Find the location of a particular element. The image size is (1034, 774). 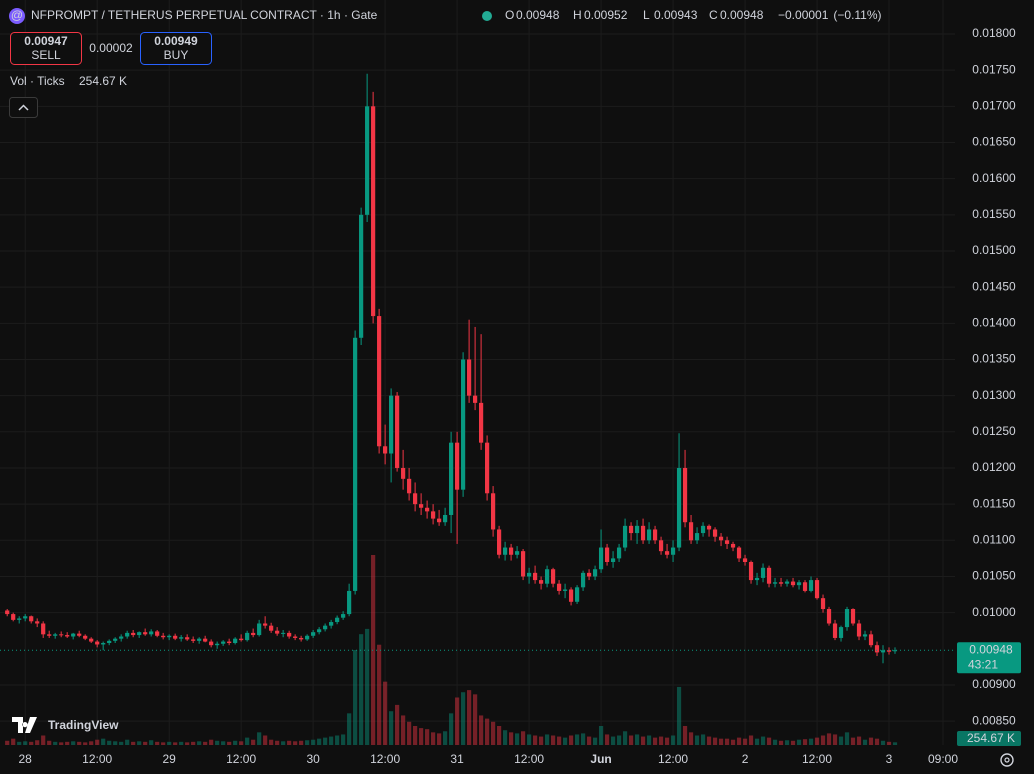

y-tick-label: 0.01650 is located at coordinates (994, 142).